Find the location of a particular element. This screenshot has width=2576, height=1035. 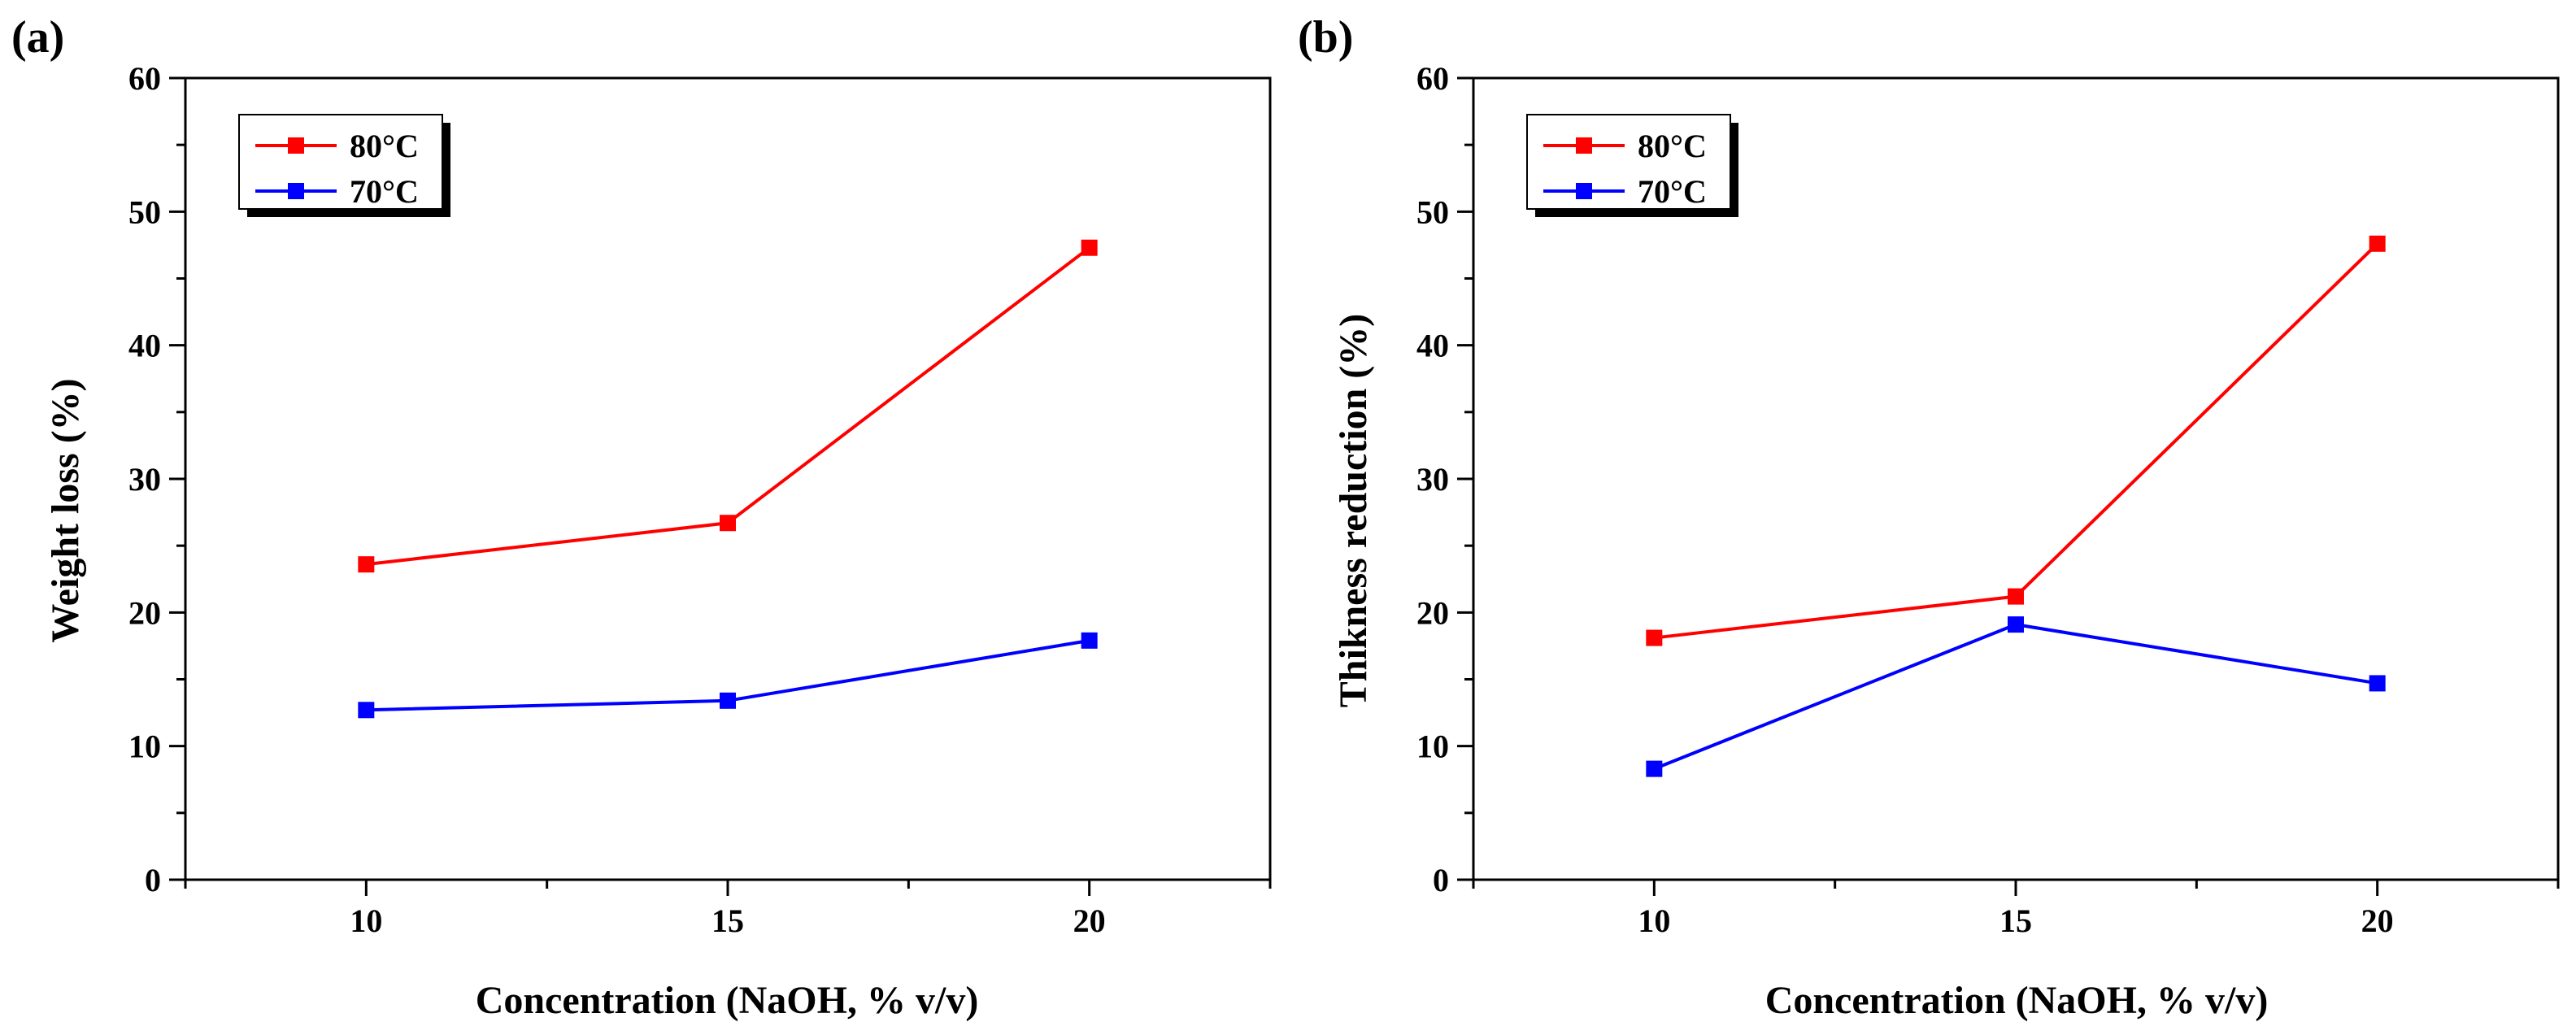

legend-label-a-1: 70°C is located at coordinates (385, 191).